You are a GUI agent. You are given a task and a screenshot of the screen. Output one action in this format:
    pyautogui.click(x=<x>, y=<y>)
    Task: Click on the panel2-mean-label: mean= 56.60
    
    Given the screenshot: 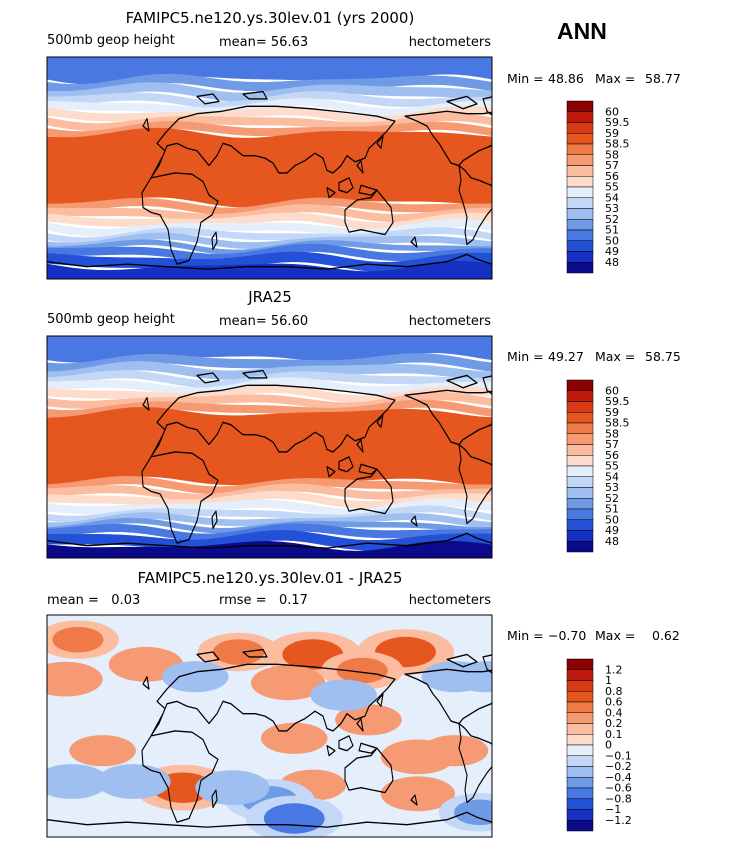 What is the action you would take?
    pyautogui.click(x=264, y=321)
    